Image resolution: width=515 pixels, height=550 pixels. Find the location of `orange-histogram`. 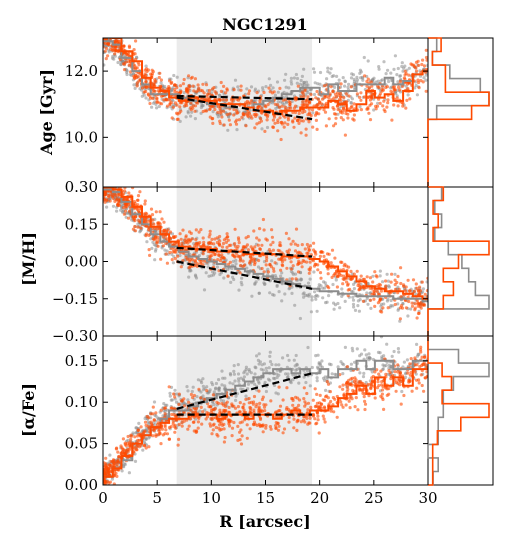

orange-histogram is located at coordinates (458, 112).